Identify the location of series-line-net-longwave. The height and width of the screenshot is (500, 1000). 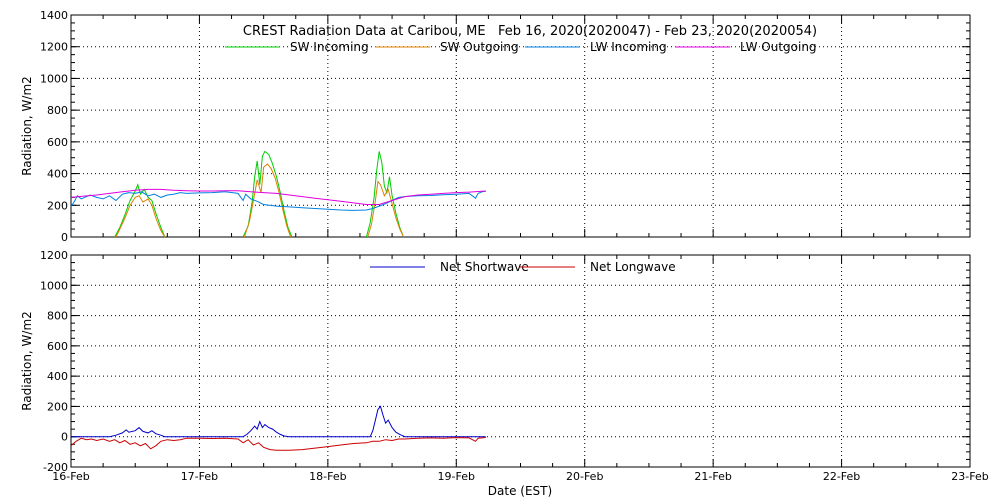
(278, 444).